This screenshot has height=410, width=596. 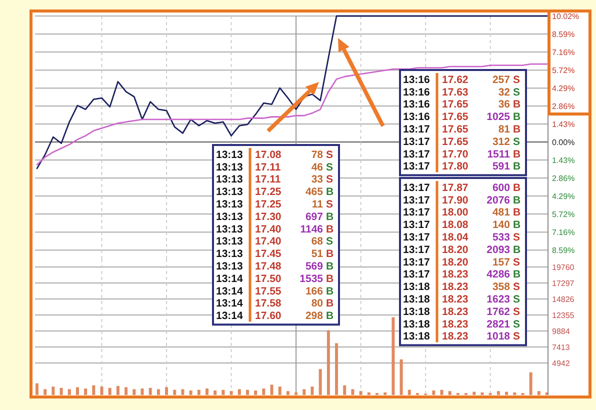 I want to click on text: 13:17 17.65 312 S, so click(x=461, y=142).